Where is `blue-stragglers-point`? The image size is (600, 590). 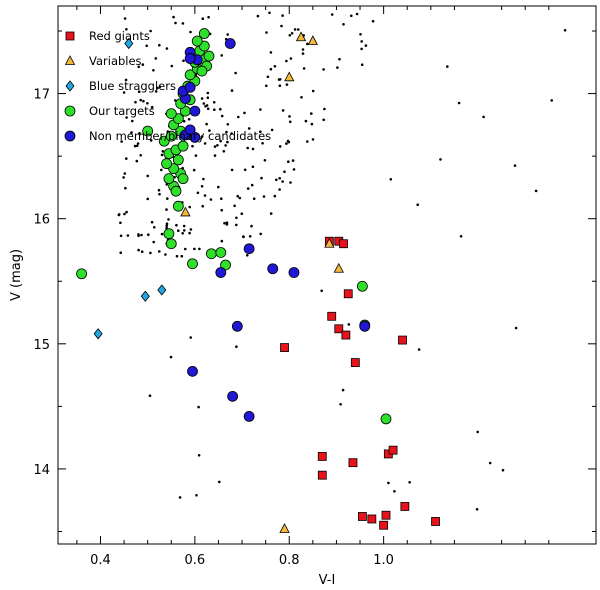
blue-stragglers-point is located at coordinates (98, 334).